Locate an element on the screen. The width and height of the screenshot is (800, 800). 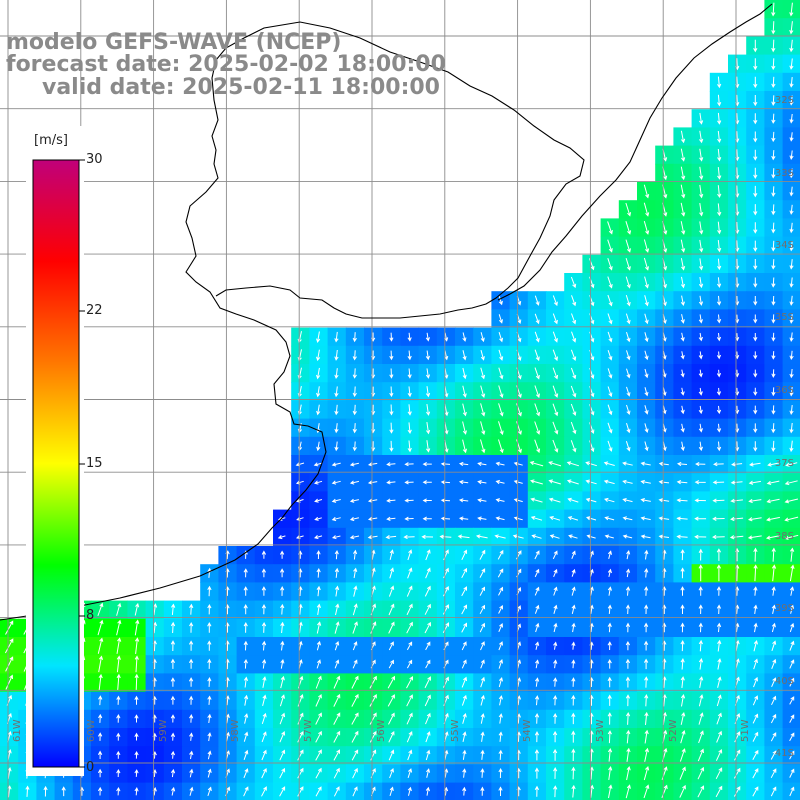
lon-label: 55W is located at coordinates (455, 730).